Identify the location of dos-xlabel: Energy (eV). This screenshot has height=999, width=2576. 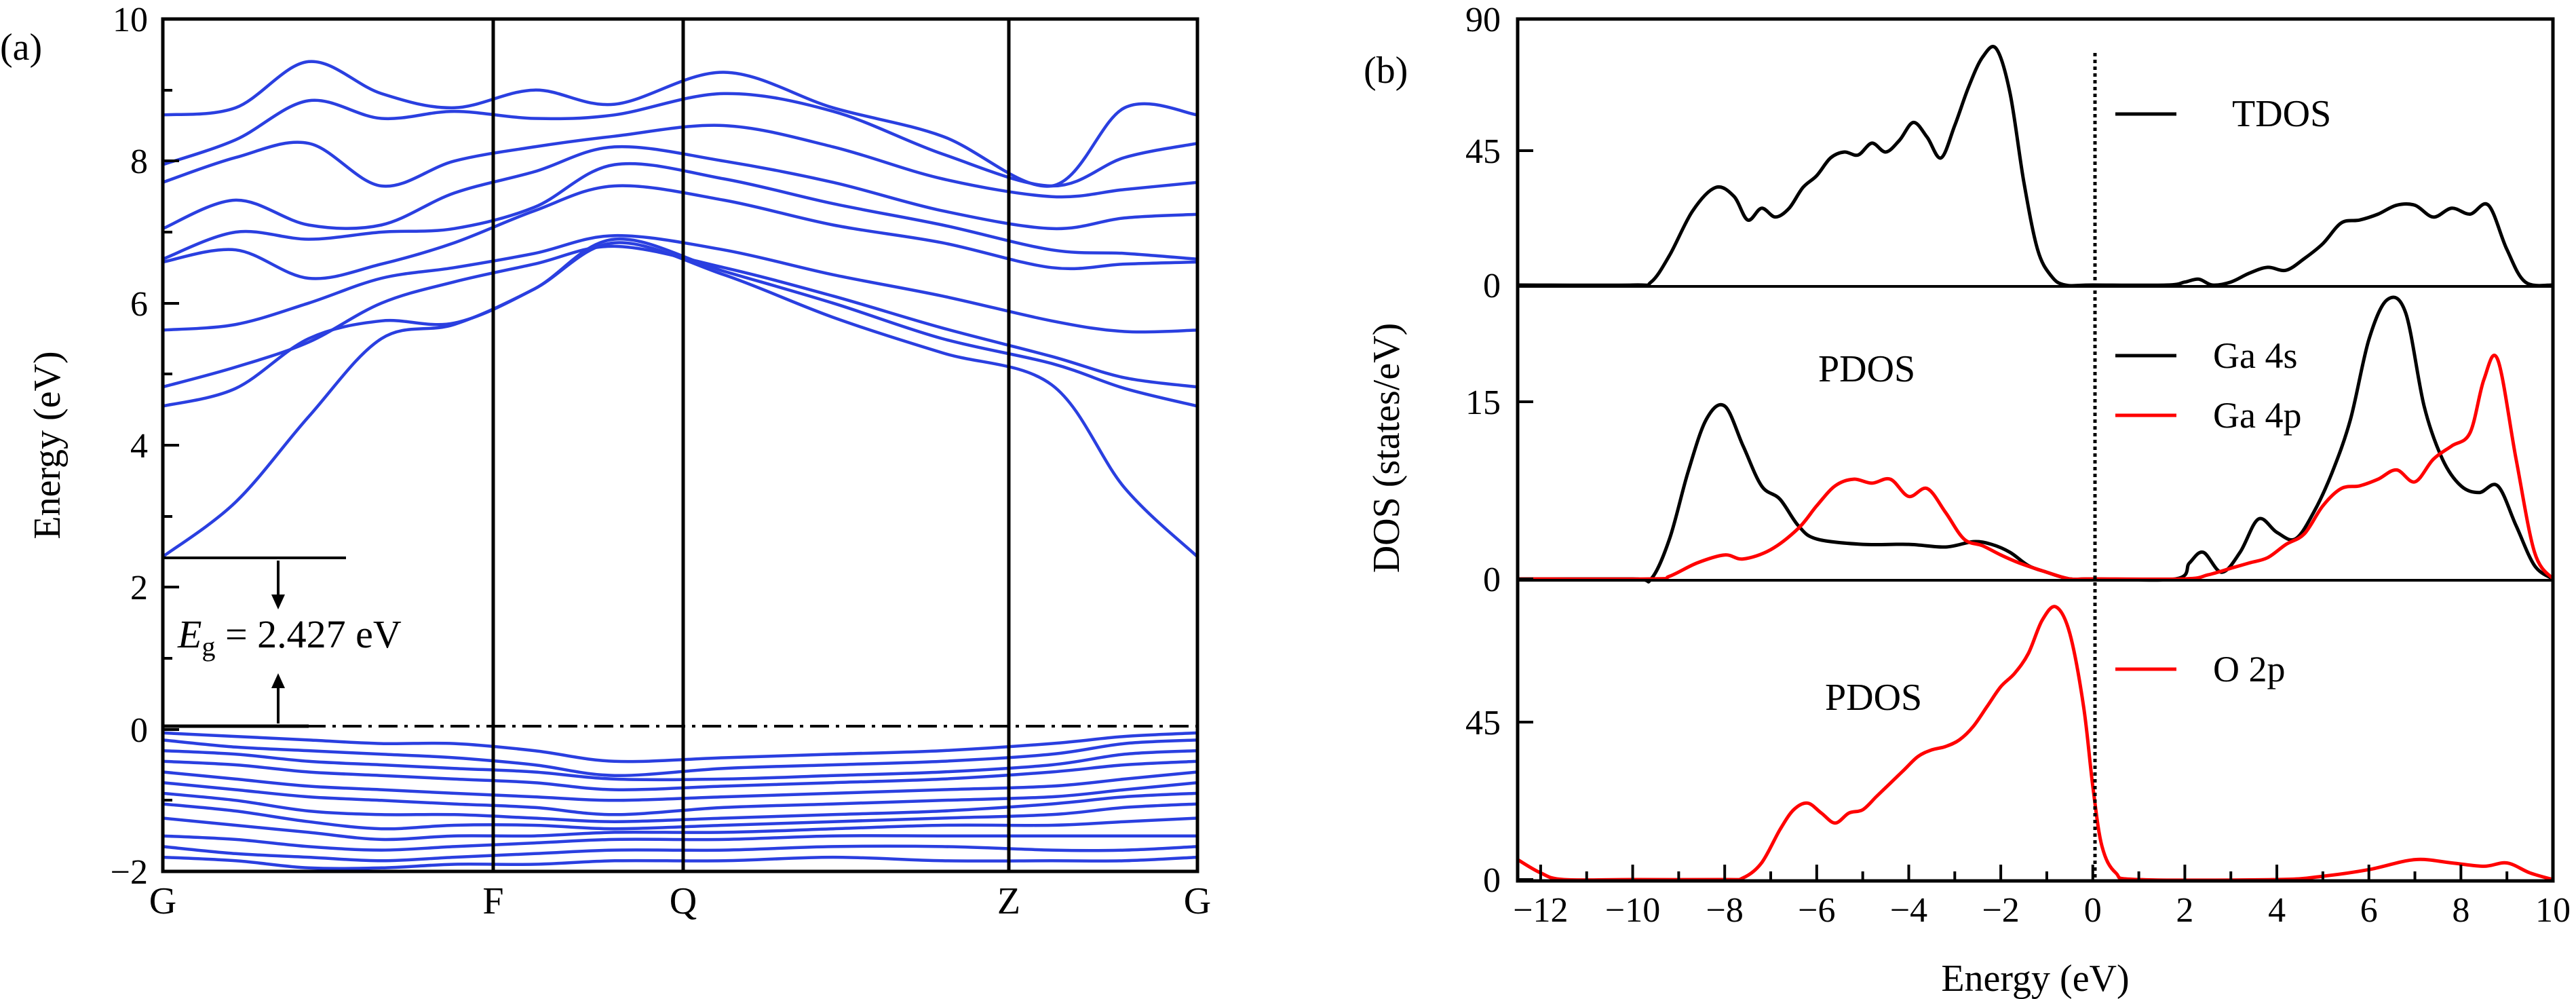
(2035, 978).